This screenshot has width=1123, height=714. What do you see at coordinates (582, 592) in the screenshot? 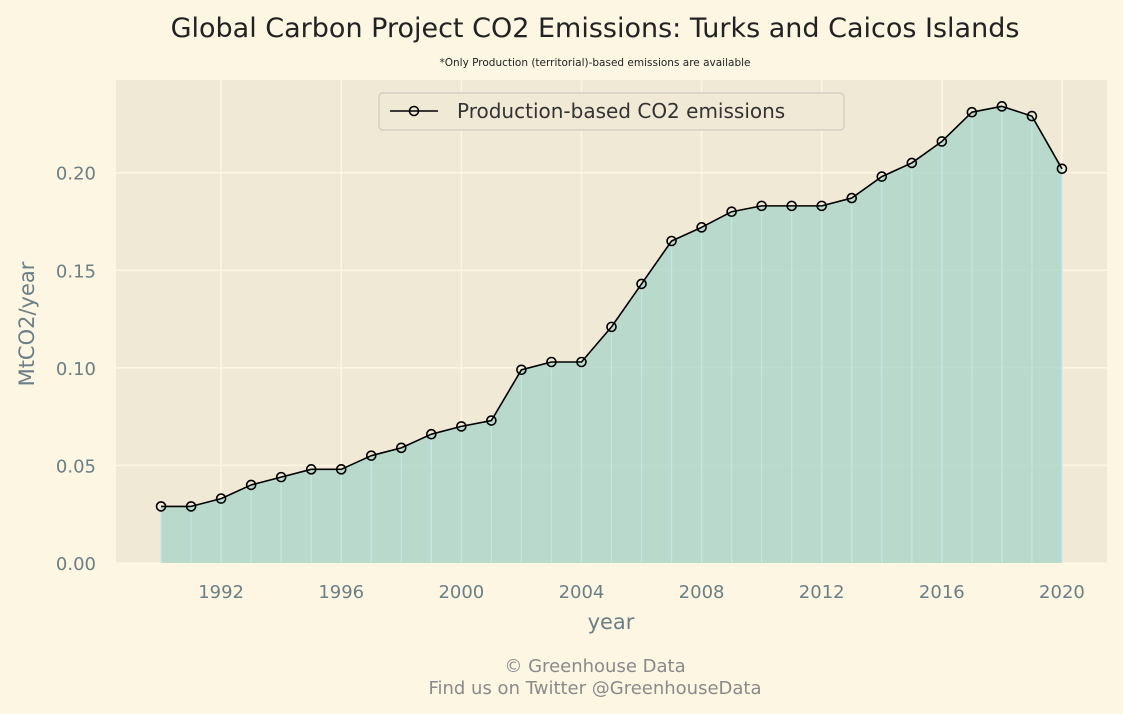
I see `x-tick-label: 2004` at bounding box center [582, 592].